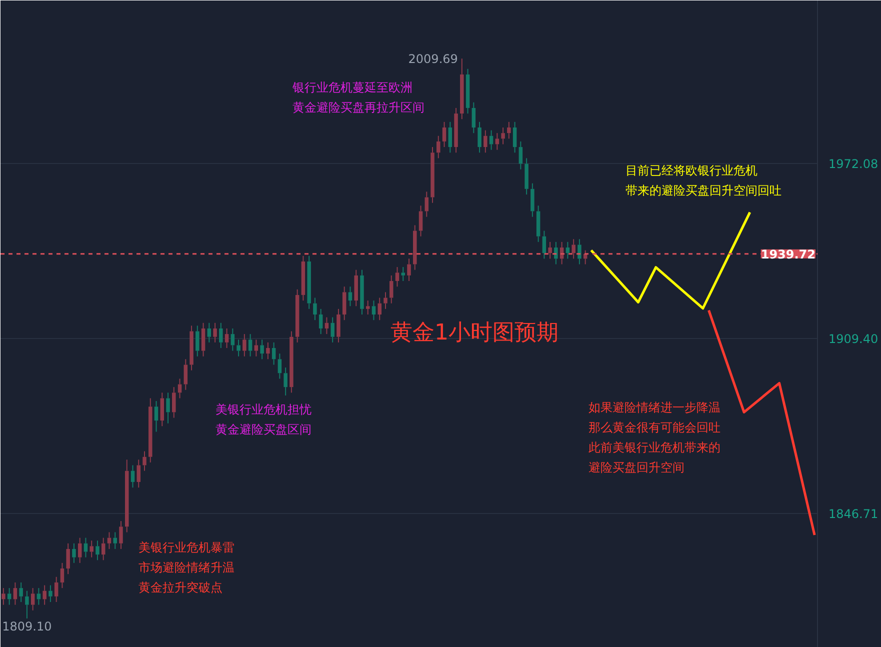 This screenshot has height=647, width=881. I want to click on ref-line-label: 1939.72, so click(788, 254).